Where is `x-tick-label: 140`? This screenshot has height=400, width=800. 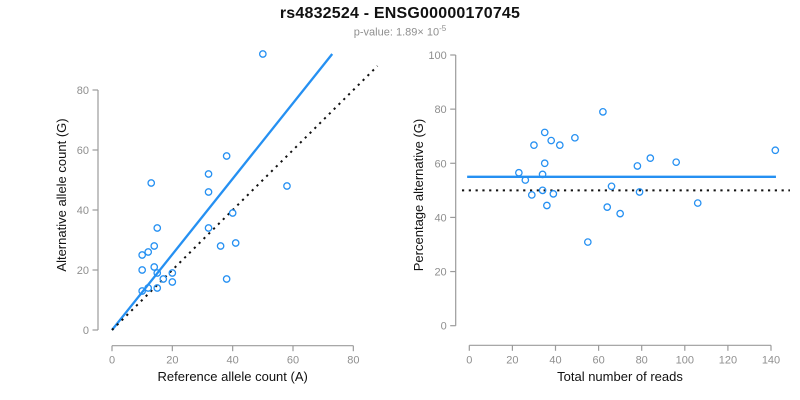 x-tick-label: 140 is located at coordinates (771, 360).